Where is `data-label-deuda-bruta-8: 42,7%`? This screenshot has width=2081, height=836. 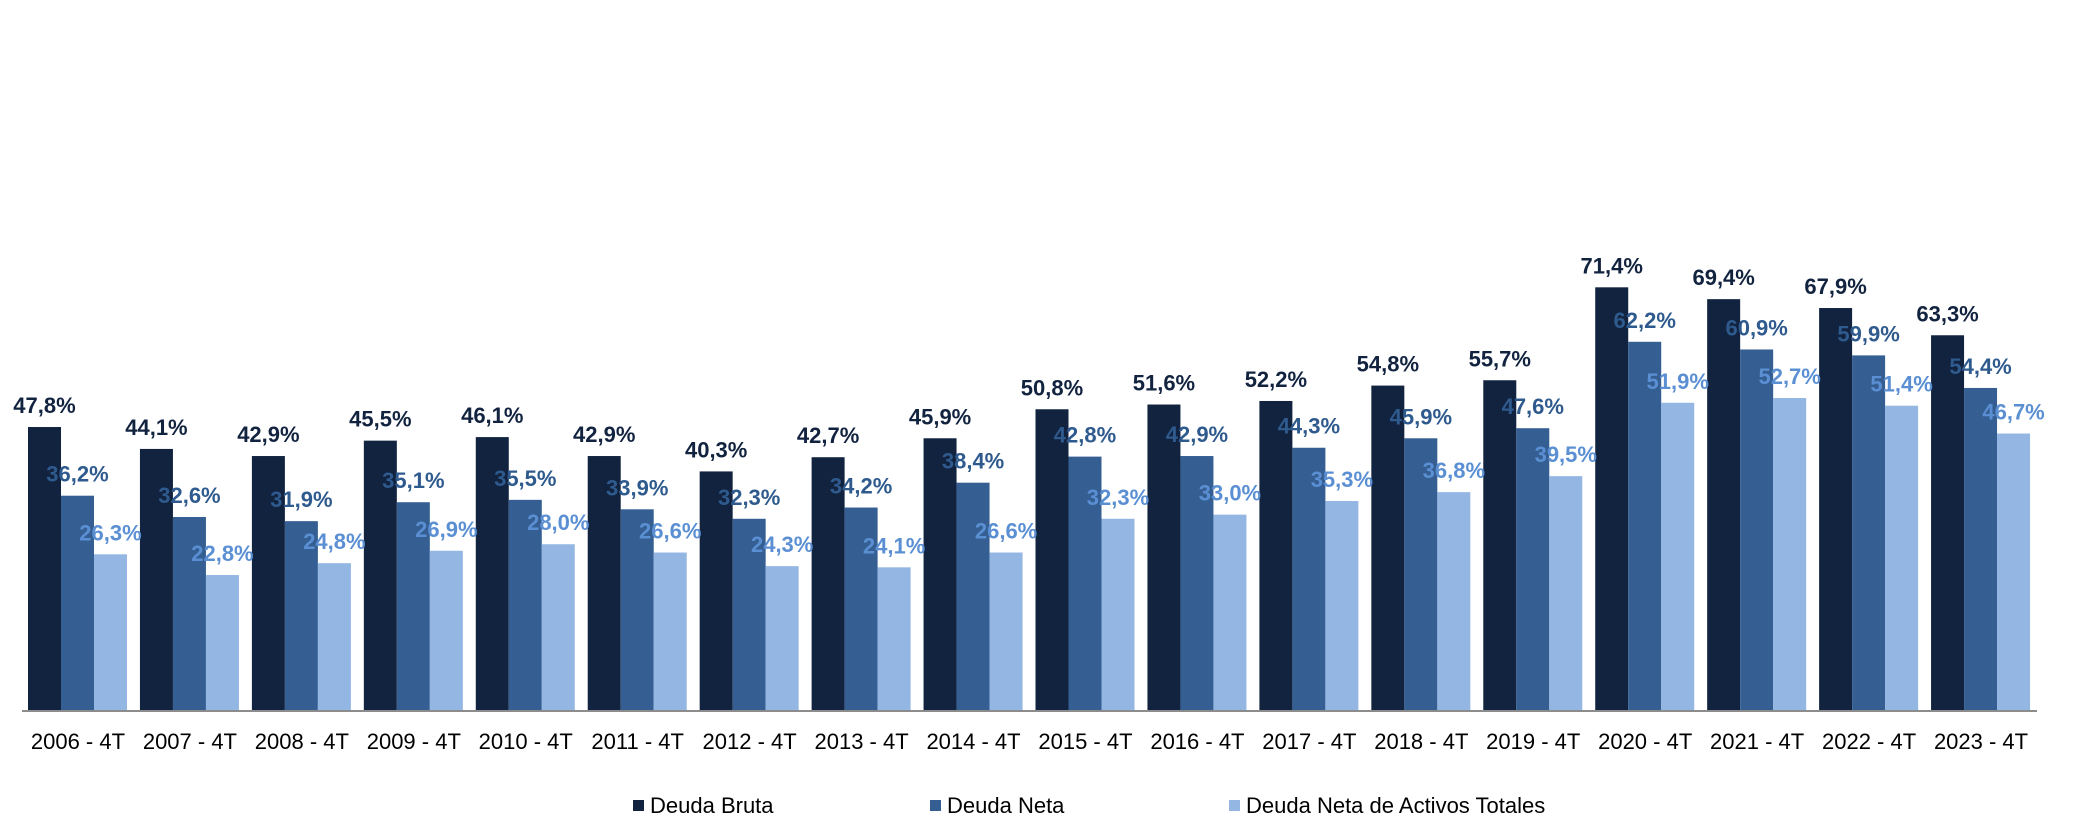 data-label-deuda-bruta-8: 42,7% is located at coordinates (828, 435).